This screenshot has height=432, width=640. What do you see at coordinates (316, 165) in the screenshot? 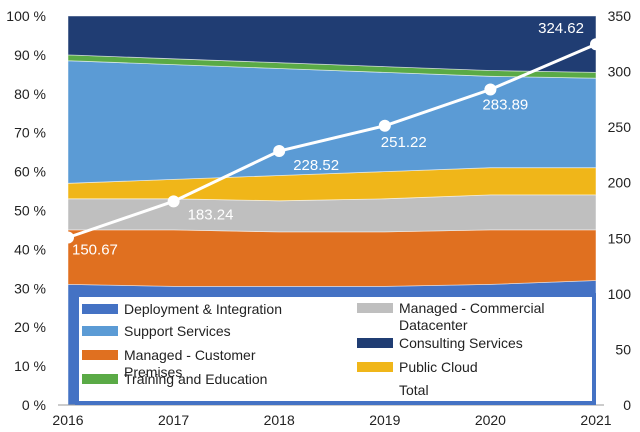
I see `total-data-label: 228.52` at bounding box center [316, 165].